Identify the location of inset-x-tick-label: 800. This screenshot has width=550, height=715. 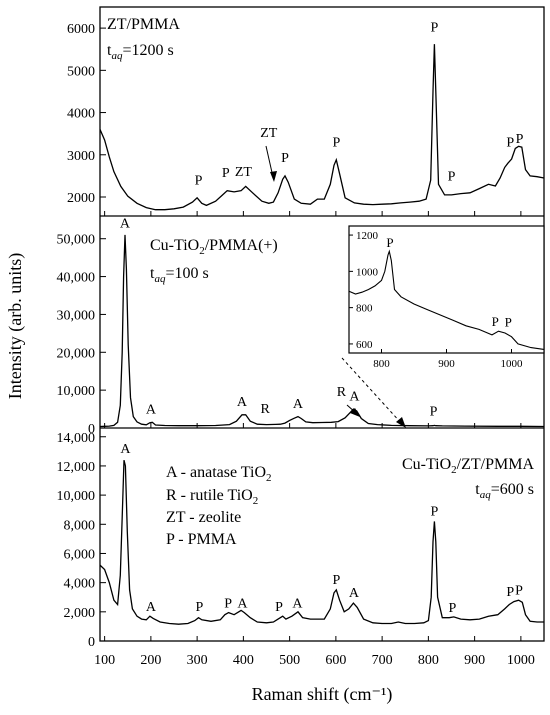
(381, 364).